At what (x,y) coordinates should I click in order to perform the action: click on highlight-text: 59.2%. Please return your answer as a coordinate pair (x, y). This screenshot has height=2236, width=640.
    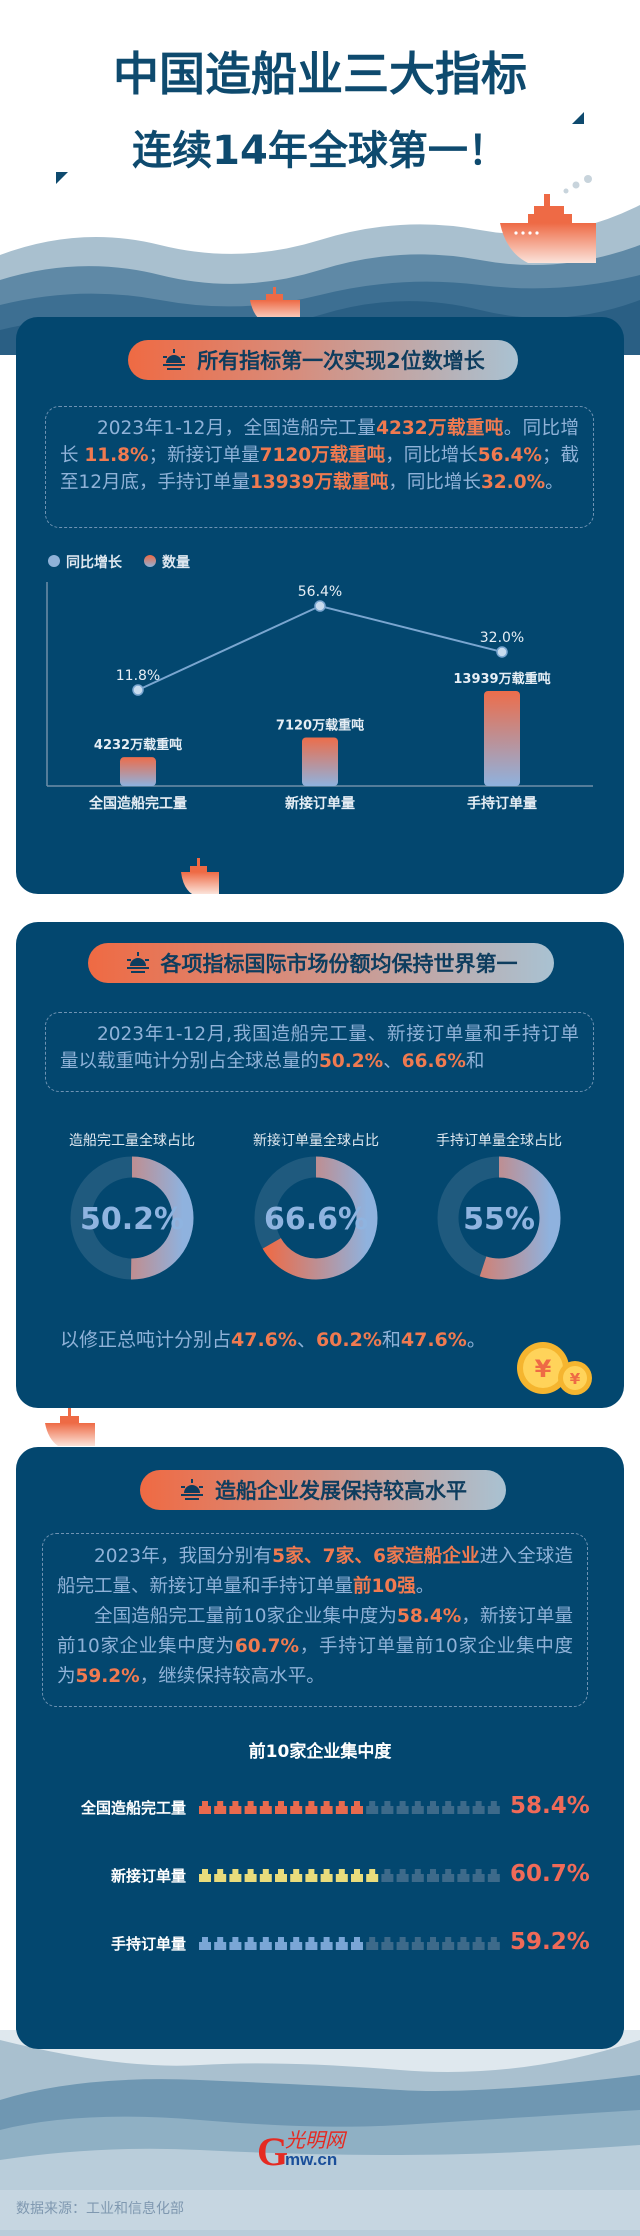
    Looking at the image, I should click on (107, 1676).